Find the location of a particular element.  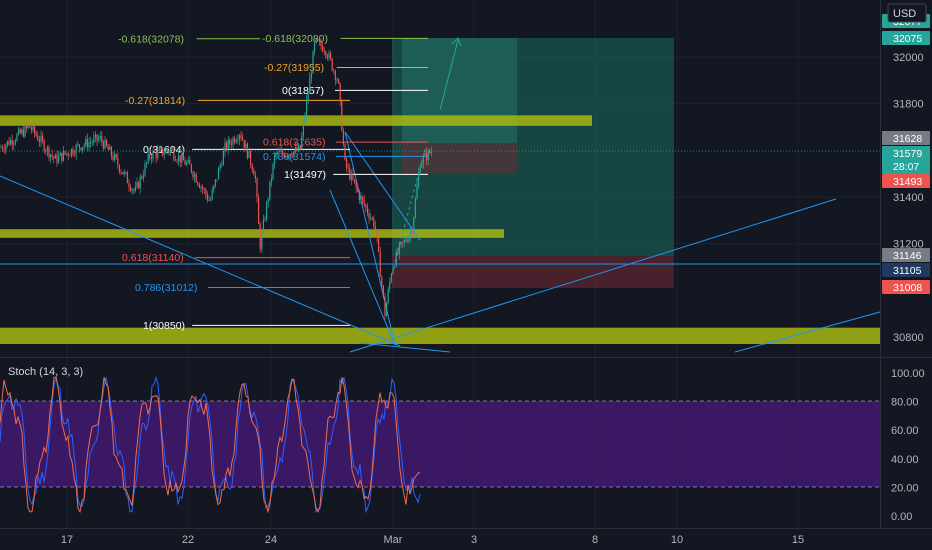

price-tag-countdown: 28:07 is located at coordinates (906, 167).